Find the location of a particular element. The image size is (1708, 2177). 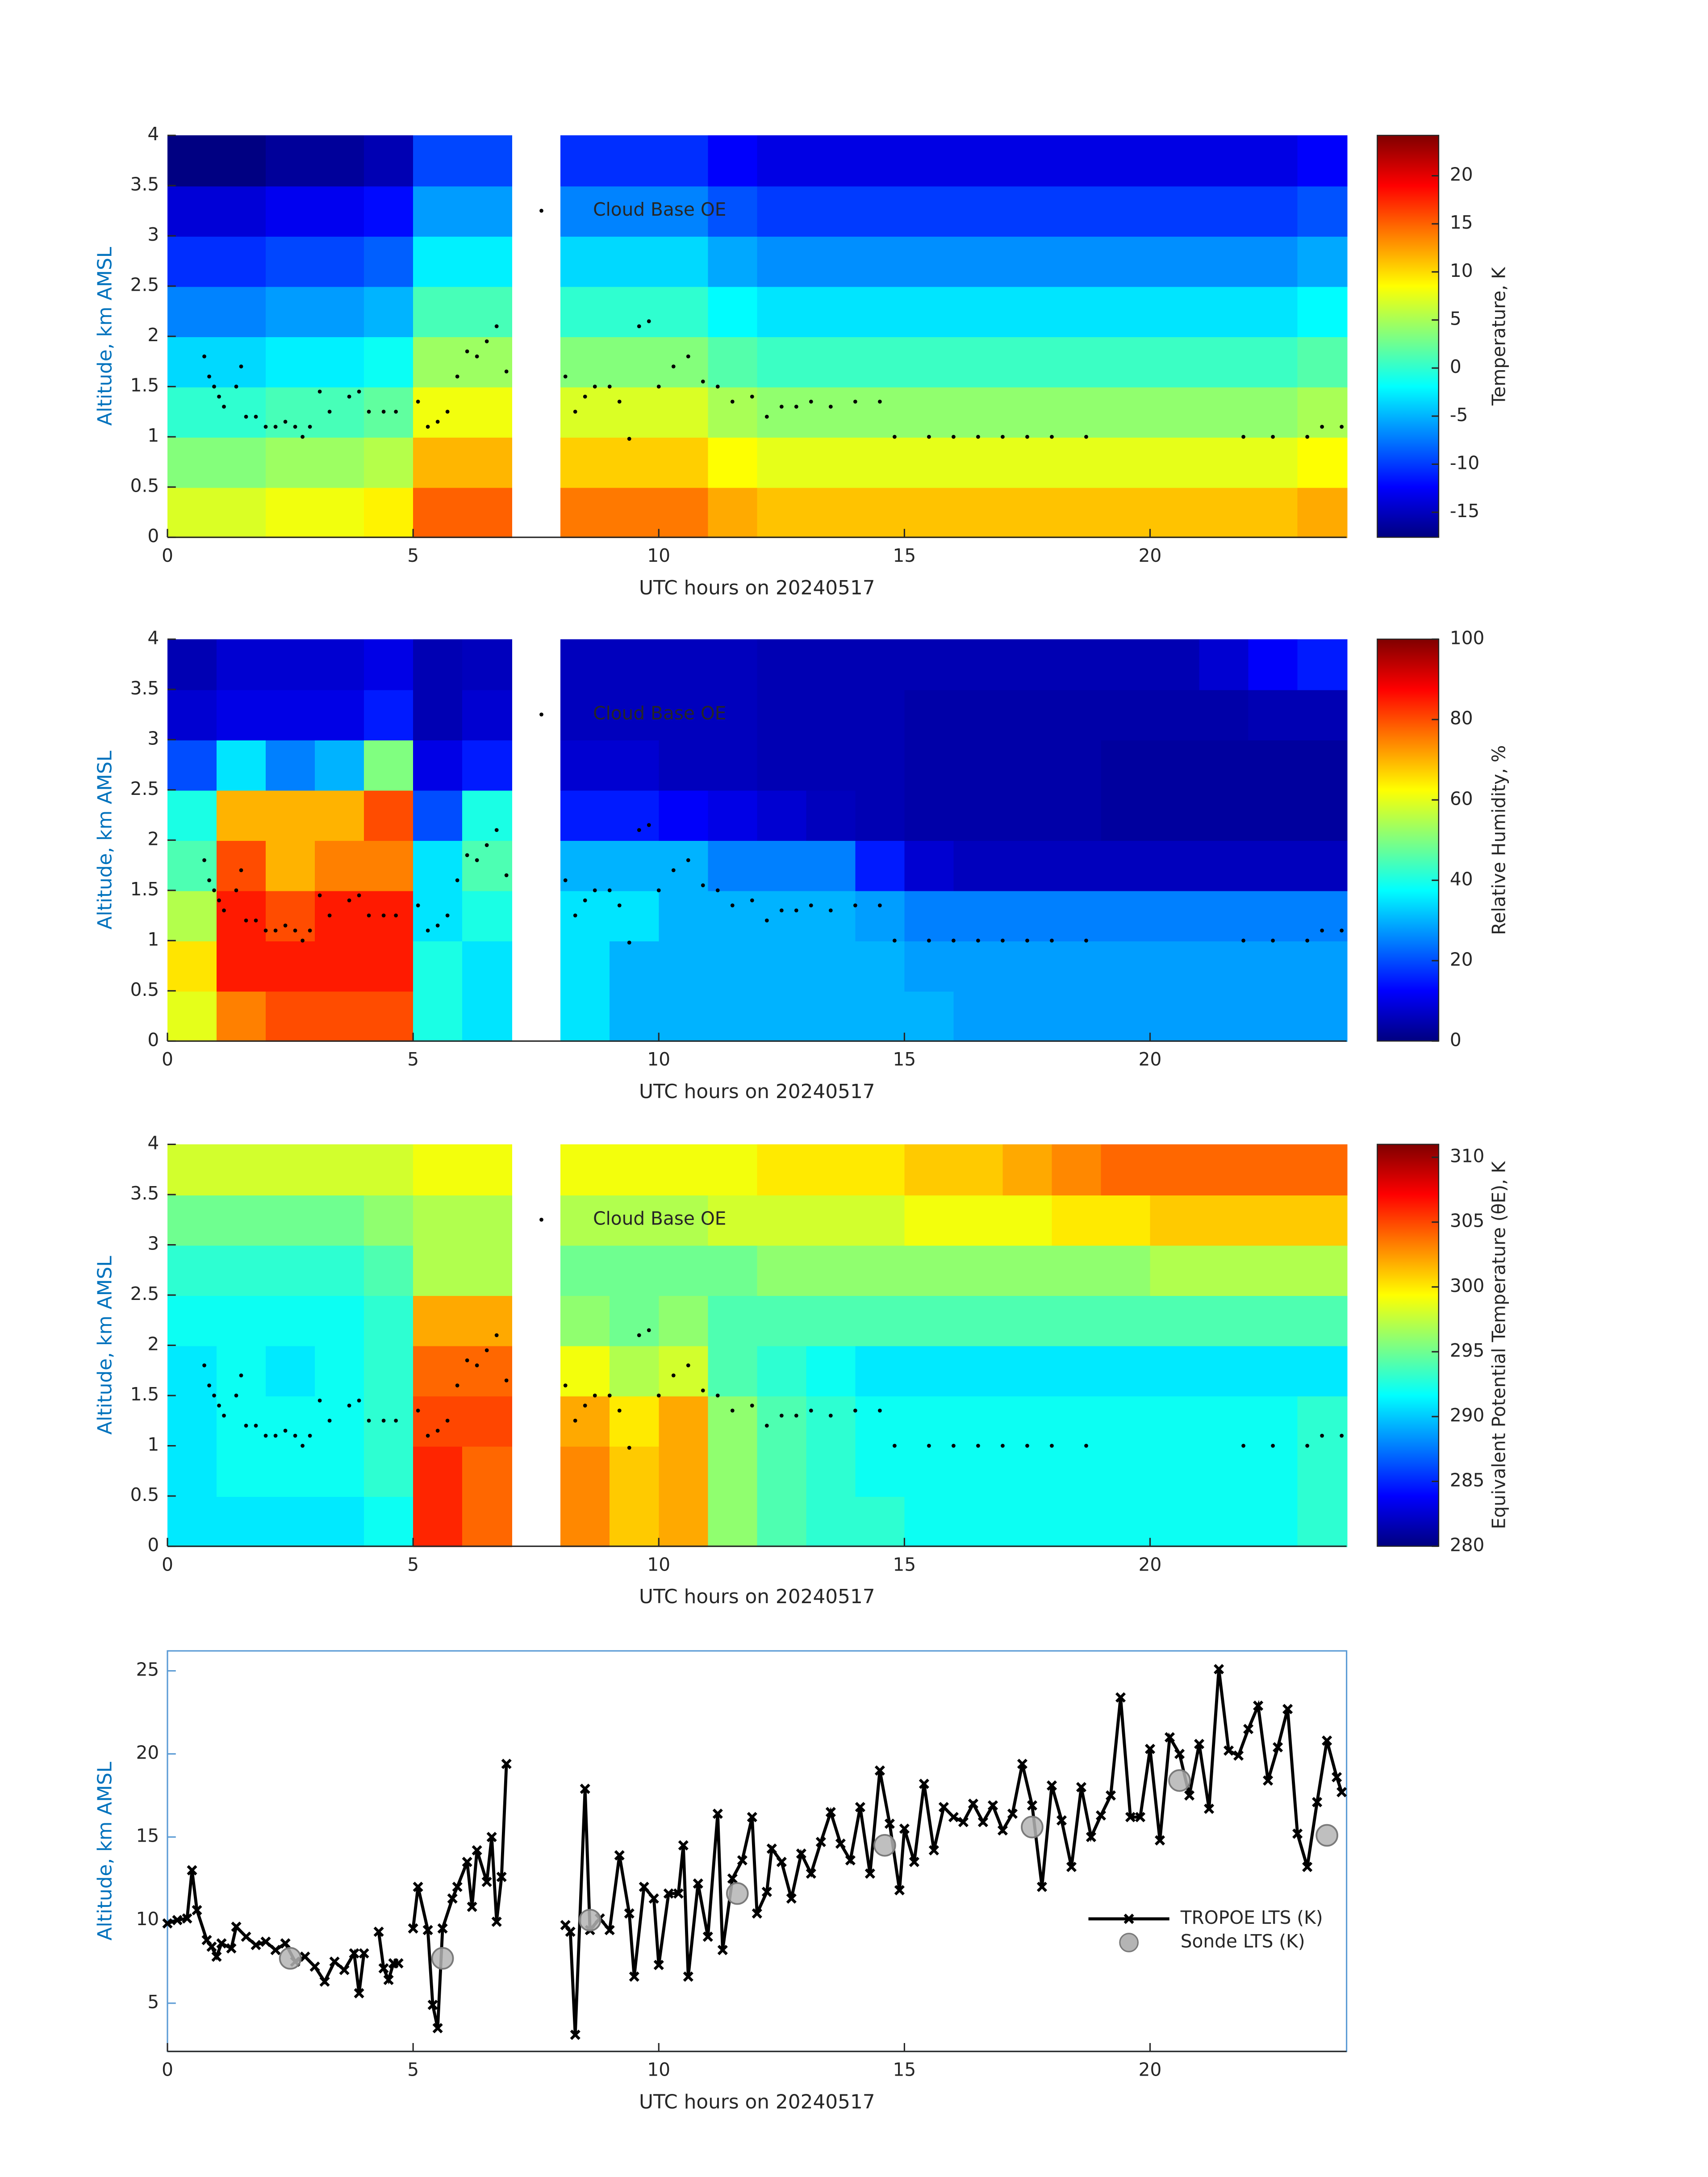

legend-marker is located at coordinates (1128, 1919).